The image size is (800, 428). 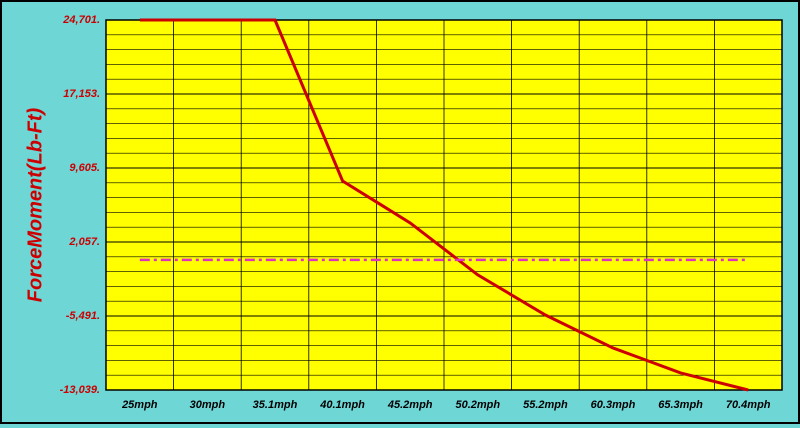 What do you see at coordinates (84, 242) in the screenshot?
I see `y-tick-label: 2,057.` at bounding box center [84, 242].